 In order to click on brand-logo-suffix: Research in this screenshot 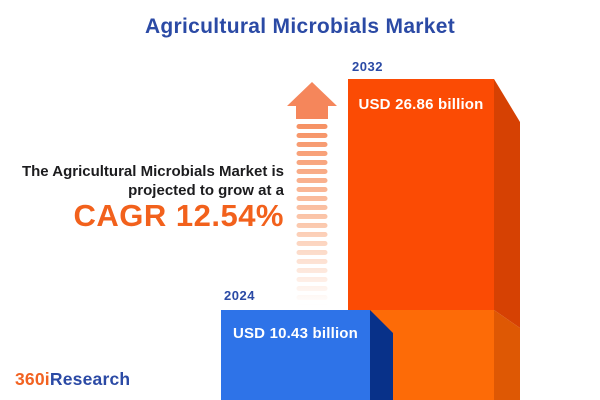, I will do `click(90, 379)`.